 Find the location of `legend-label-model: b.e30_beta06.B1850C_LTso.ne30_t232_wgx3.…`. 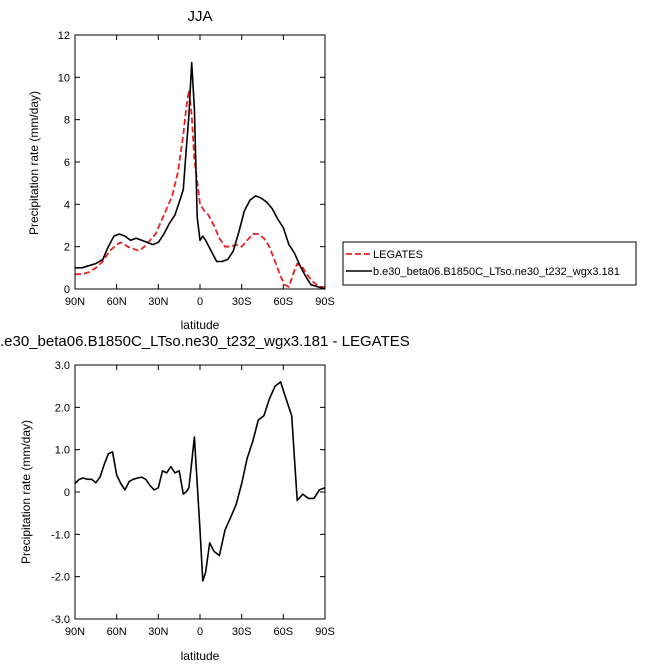

legend-label-model: b.e30_beta06.B1850C_LTso.ne30_t232_wgx3.… is located at coordinates (496, 272).